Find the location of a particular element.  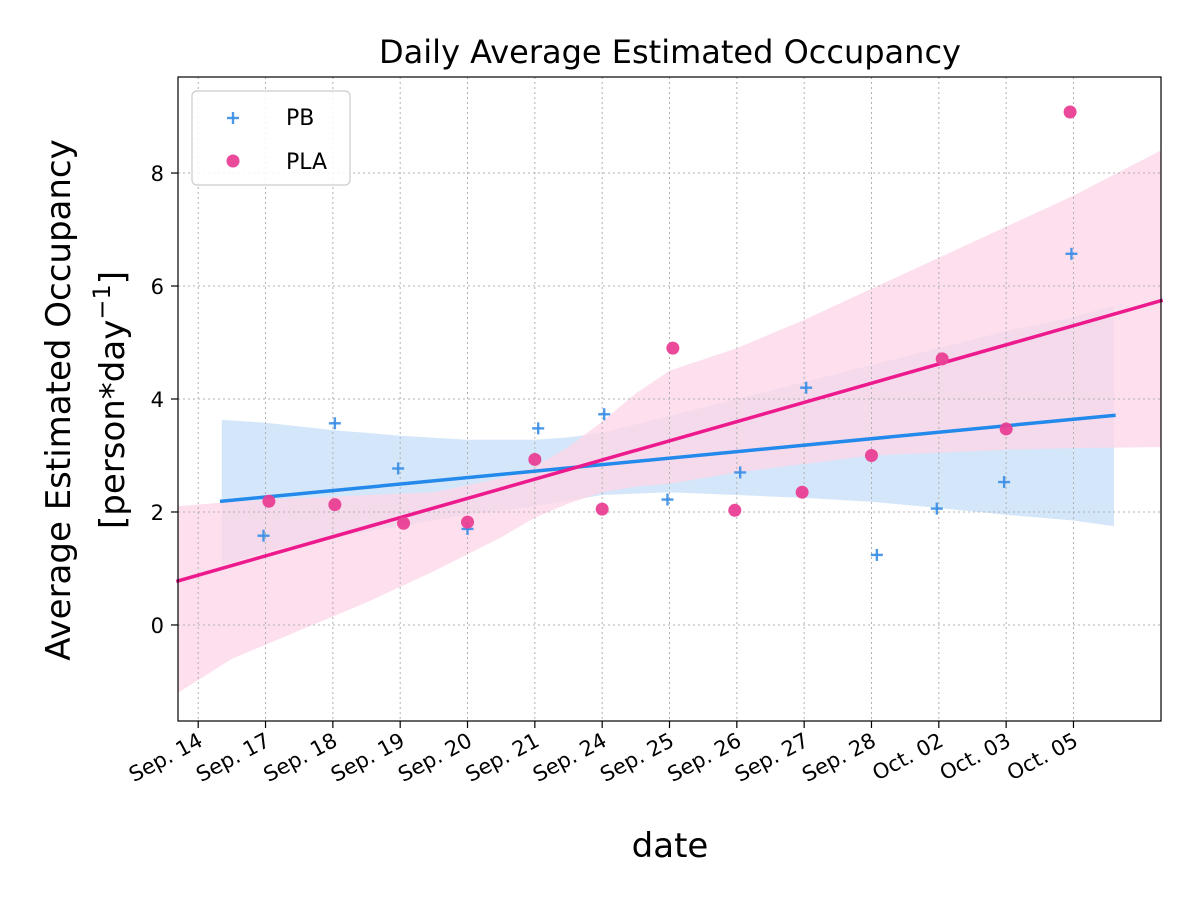

y-tick-label: 8 is located at coordinates (157, 174).